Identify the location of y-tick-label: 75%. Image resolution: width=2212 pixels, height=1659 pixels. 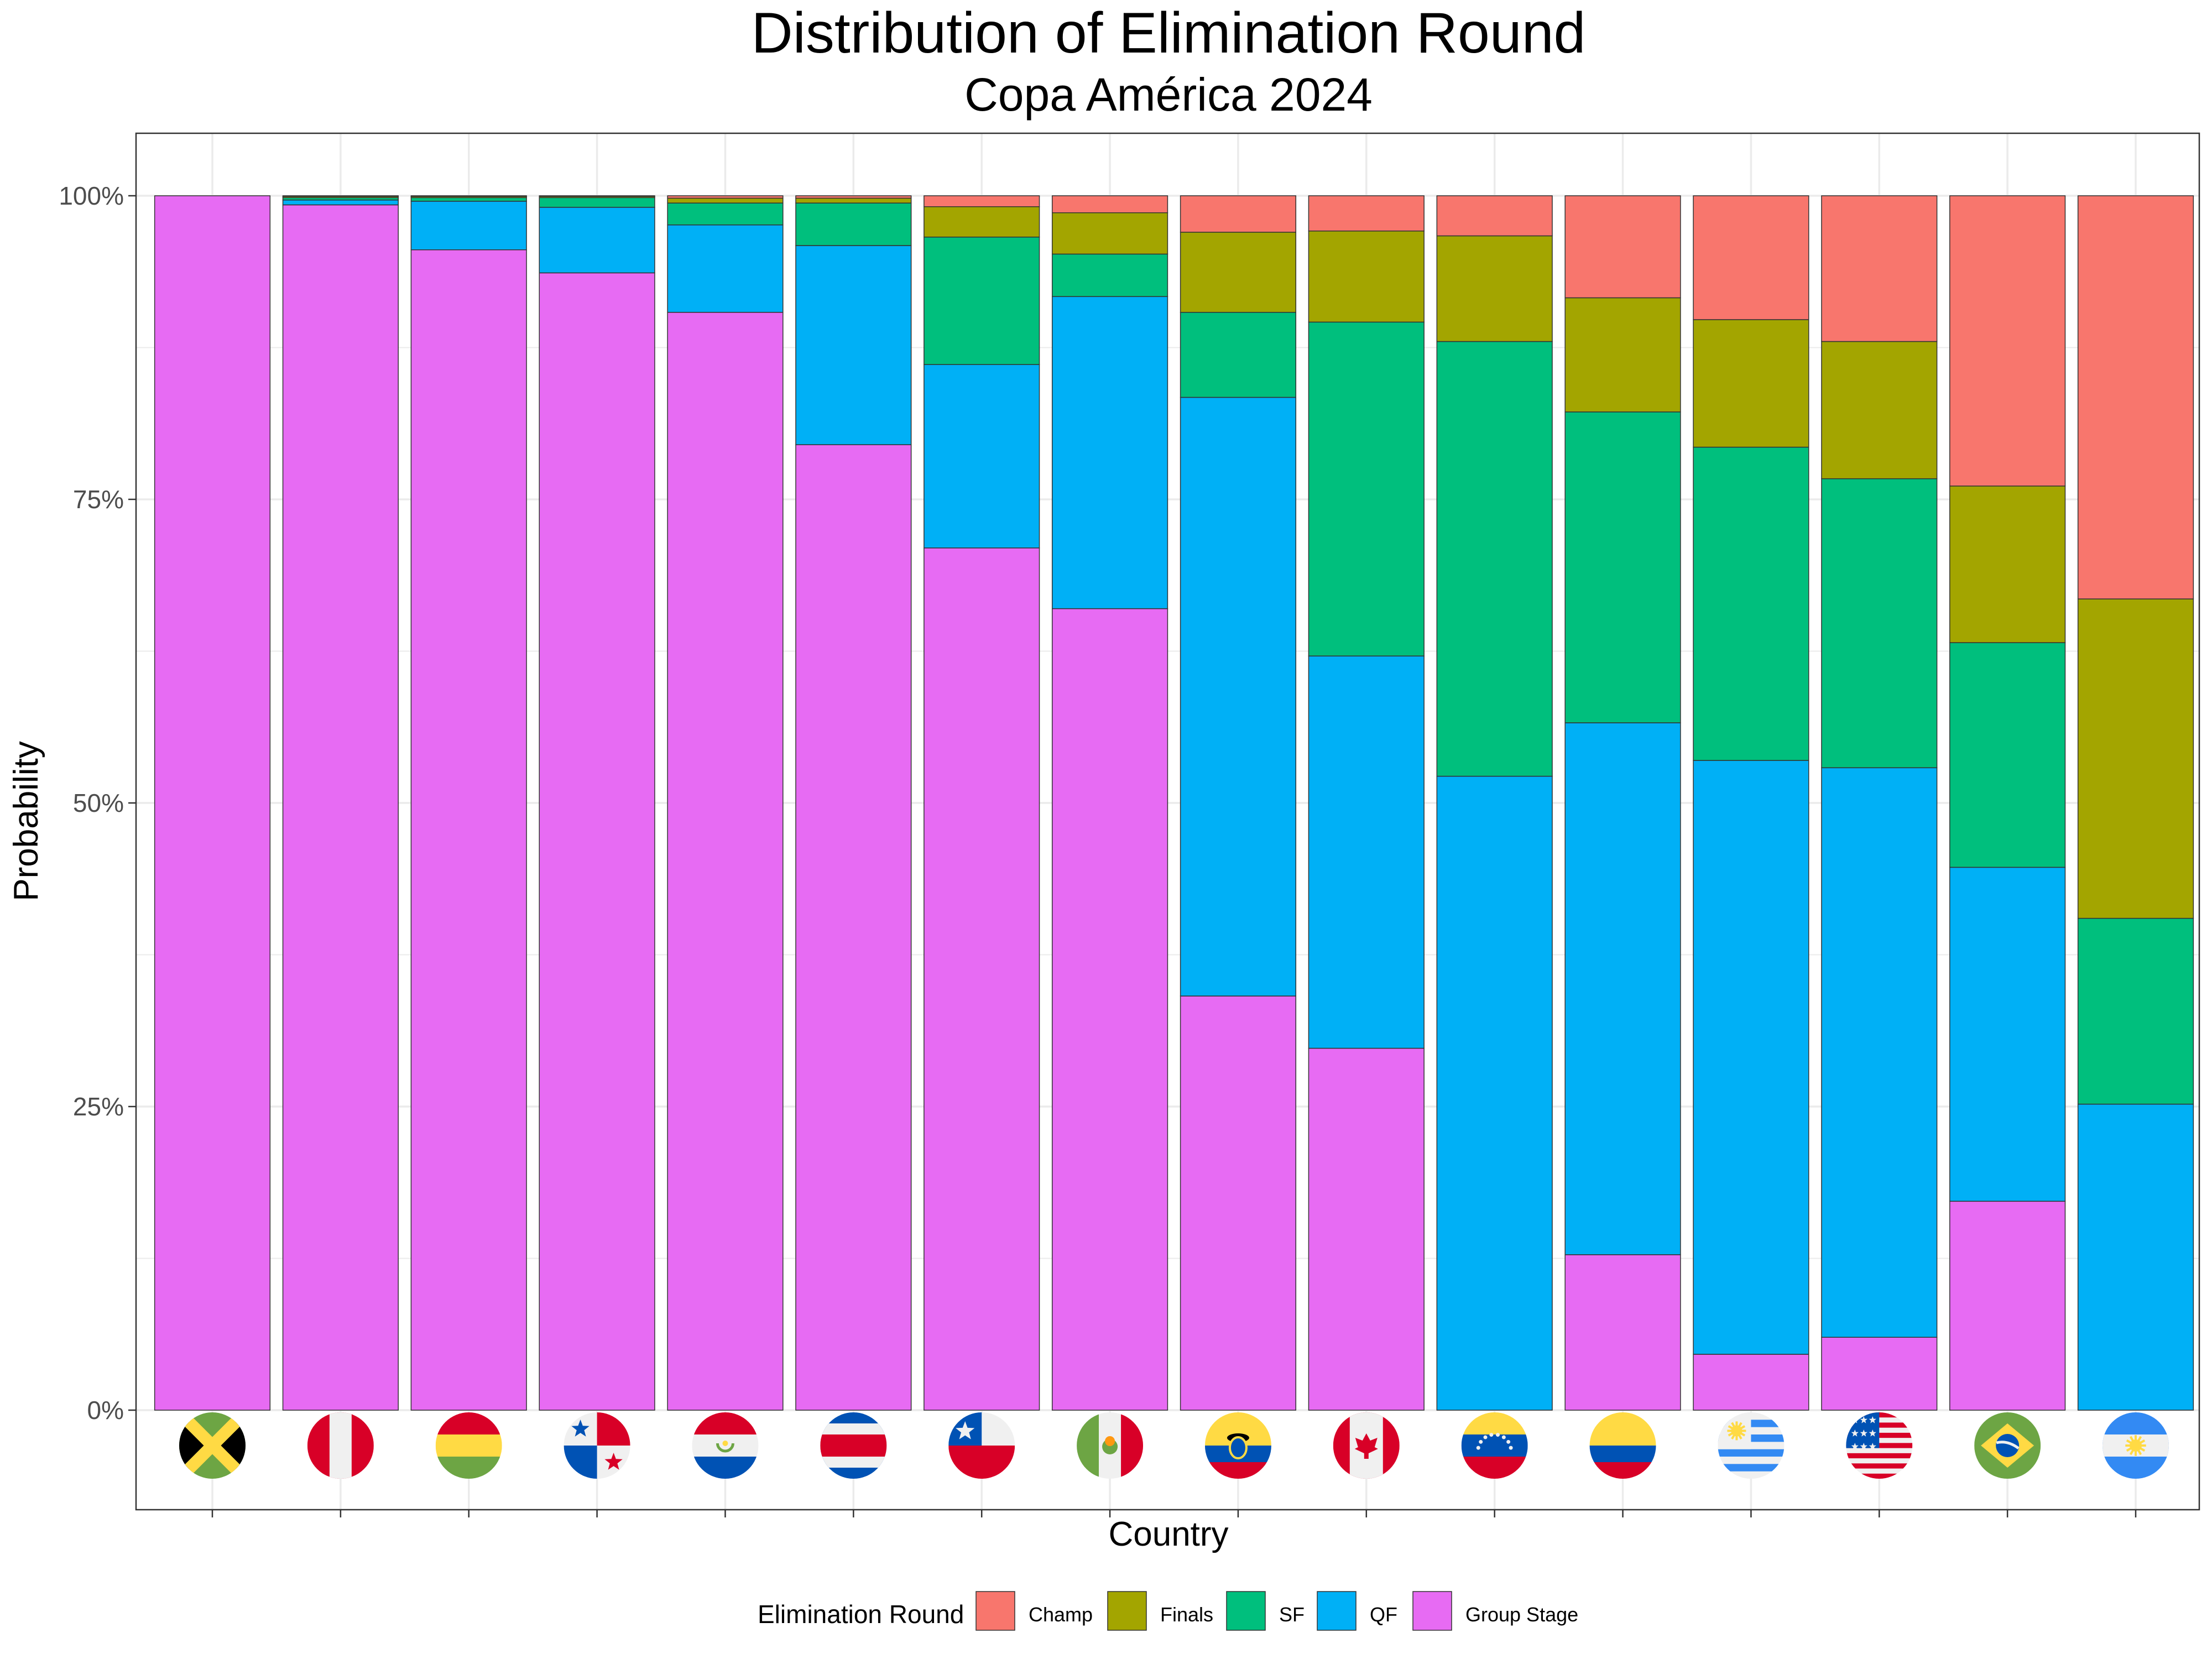
(99, 500).